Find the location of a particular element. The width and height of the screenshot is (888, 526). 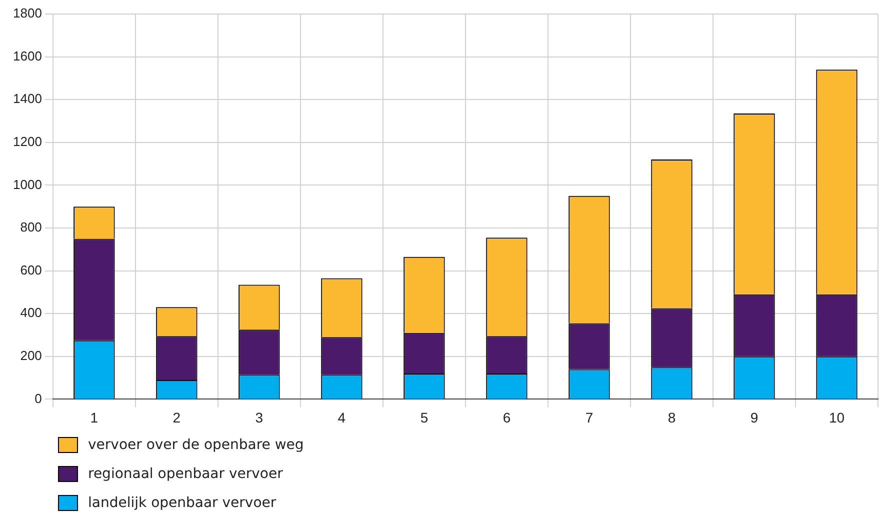

y-tick-label: 1600 is located at coordinates (27, 56).